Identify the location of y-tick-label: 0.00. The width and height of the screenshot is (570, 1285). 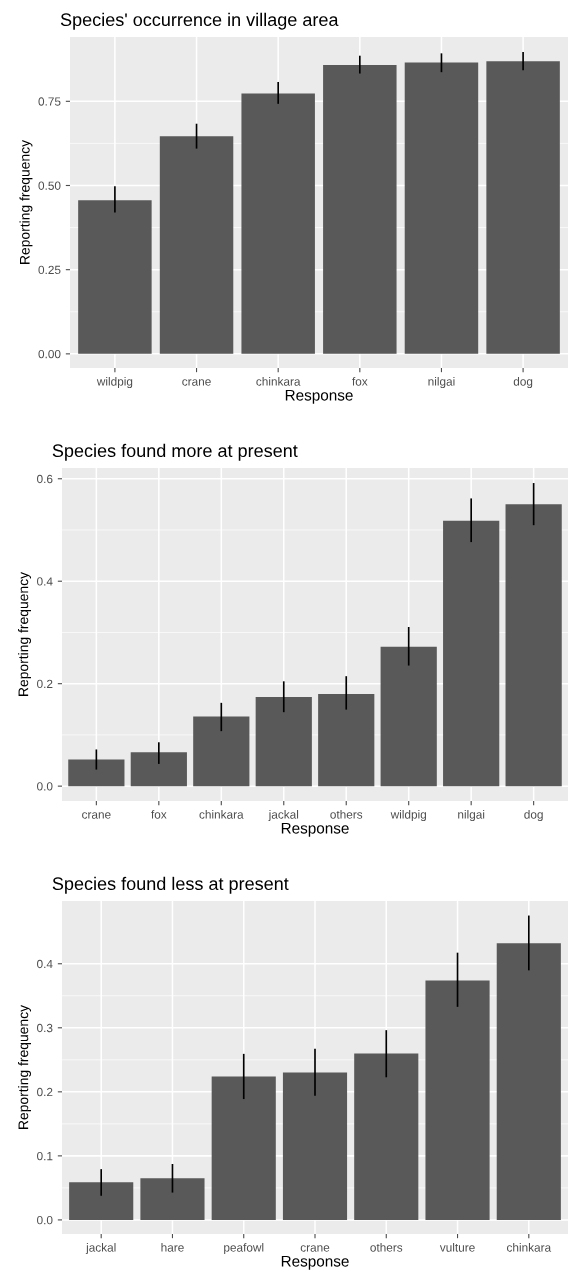
(49, 354).